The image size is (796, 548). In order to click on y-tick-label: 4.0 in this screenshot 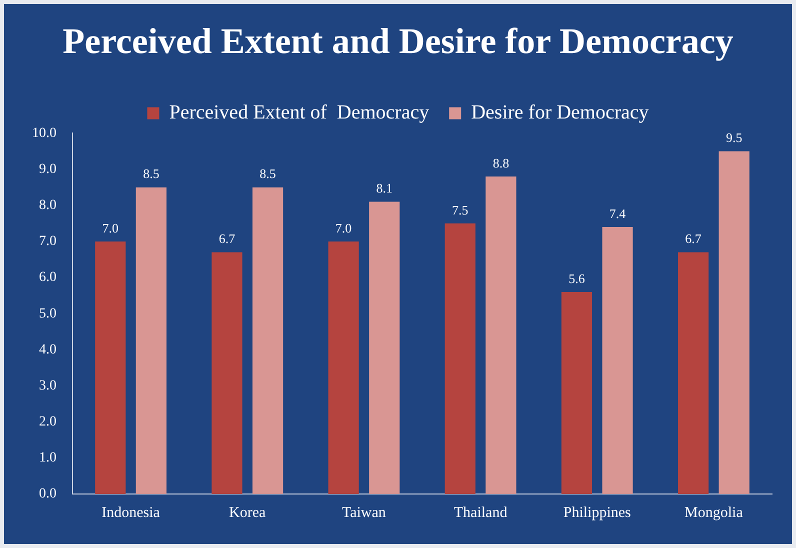, I will do `click(47, 350)`.